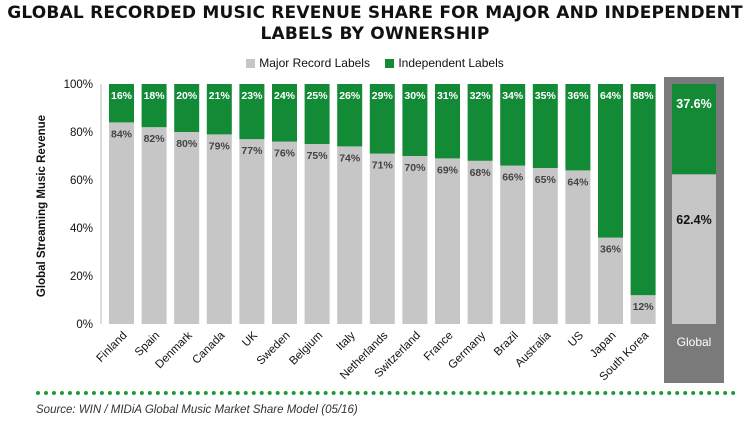 The height and width of the screenshot is (429, 750). Describe the element at coordinates (644, 307) in the screenshot. I see `data-label-major: 12%` at that location.